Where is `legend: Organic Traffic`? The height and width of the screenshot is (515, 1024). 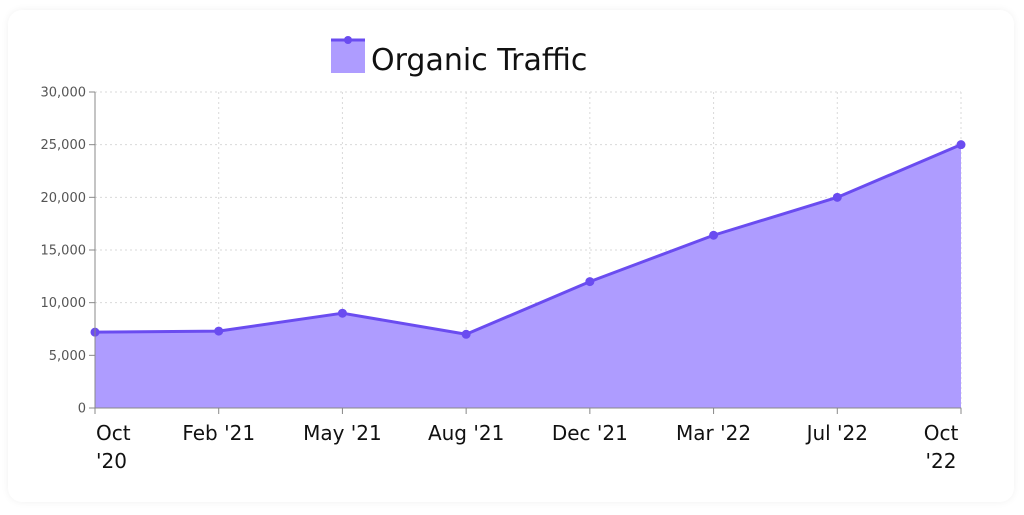 legend: Organic Traffic is located at coordinates (459, 57).